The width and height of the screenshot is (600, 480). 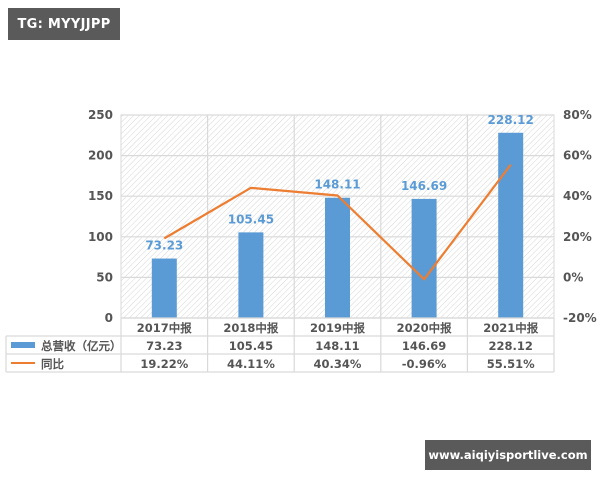 What do you see at coordinates (251, 328) in the screenshot?
I see `table-header-cell: 2018中报` at bounding box center [251, 328].